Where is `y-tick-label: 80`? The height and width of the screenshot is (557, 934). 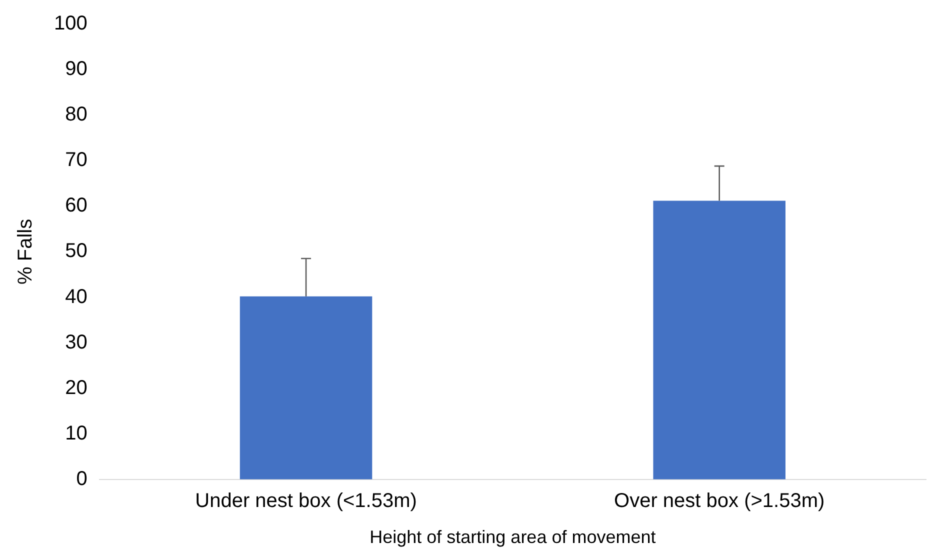 y-tick-label: 80 is located at coordinates (76, 115).